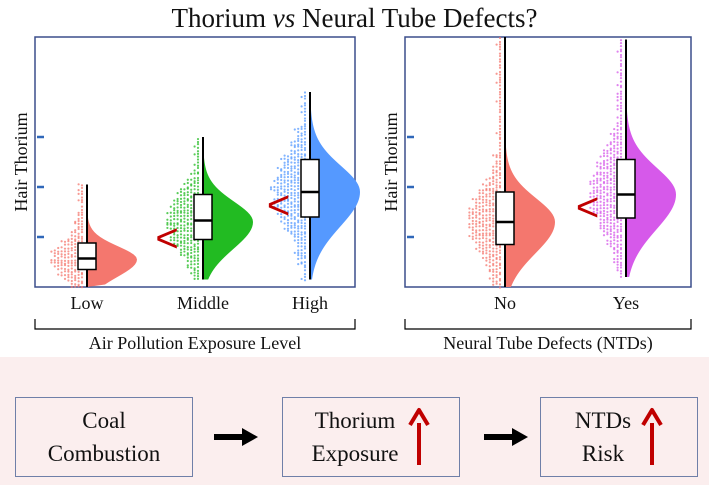  I want to click on box, so click(310, 188).